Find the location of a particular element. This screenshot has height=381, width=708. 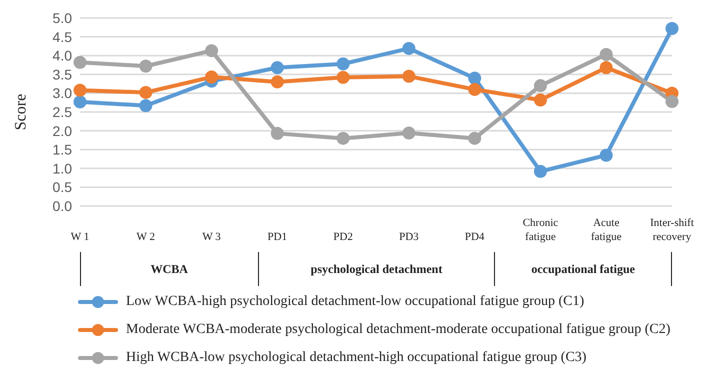

x-tick-label: PD4 is located at coordinates (474, 237).